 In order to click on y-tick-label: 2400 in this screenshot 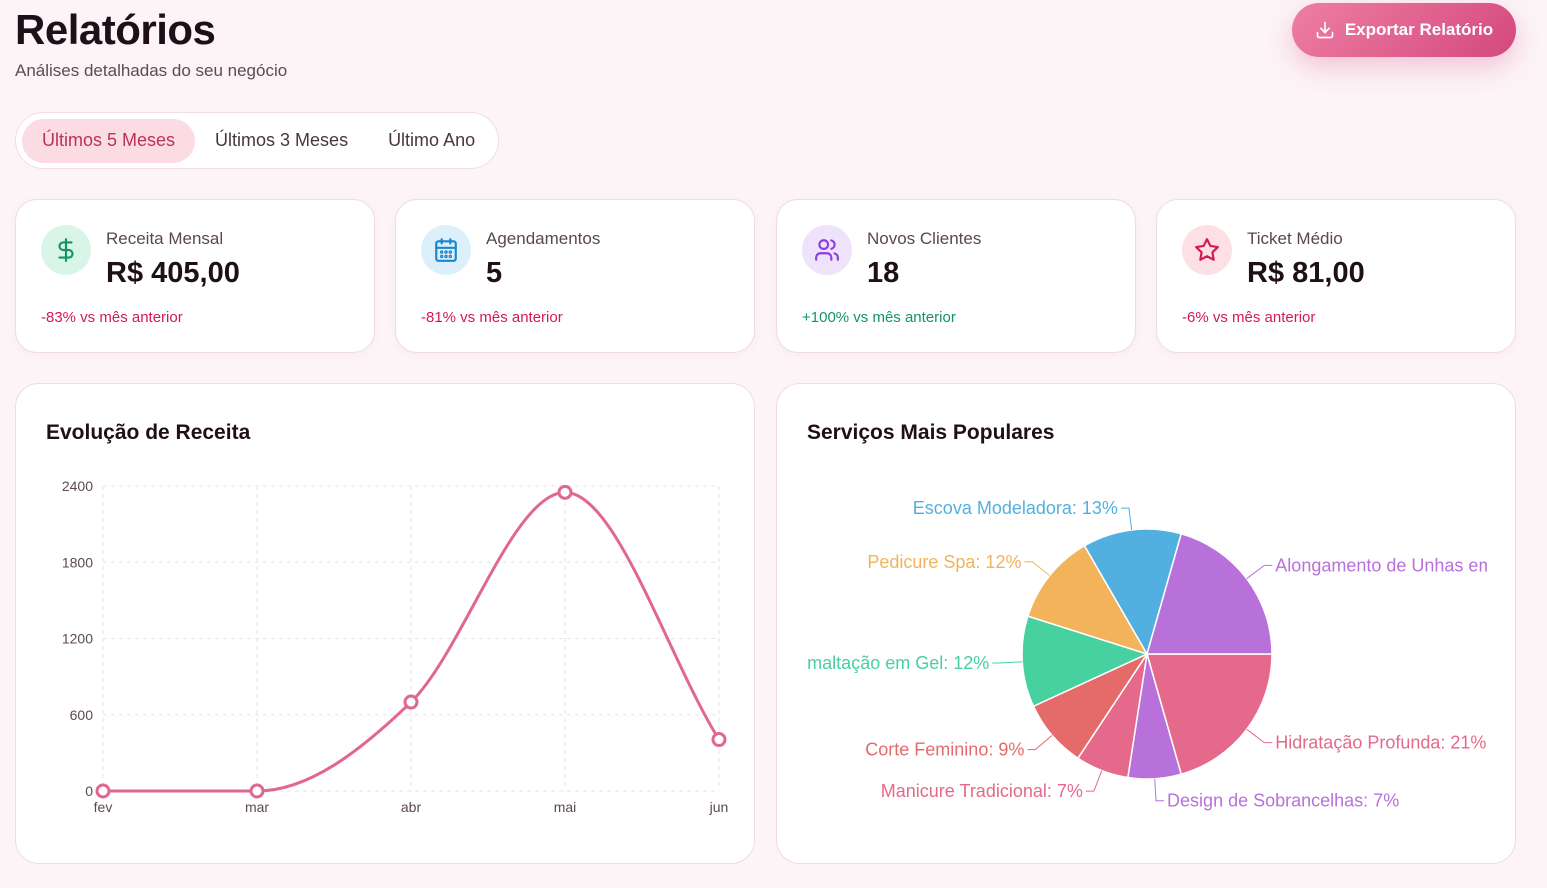, I will do `click(77, 486)`.